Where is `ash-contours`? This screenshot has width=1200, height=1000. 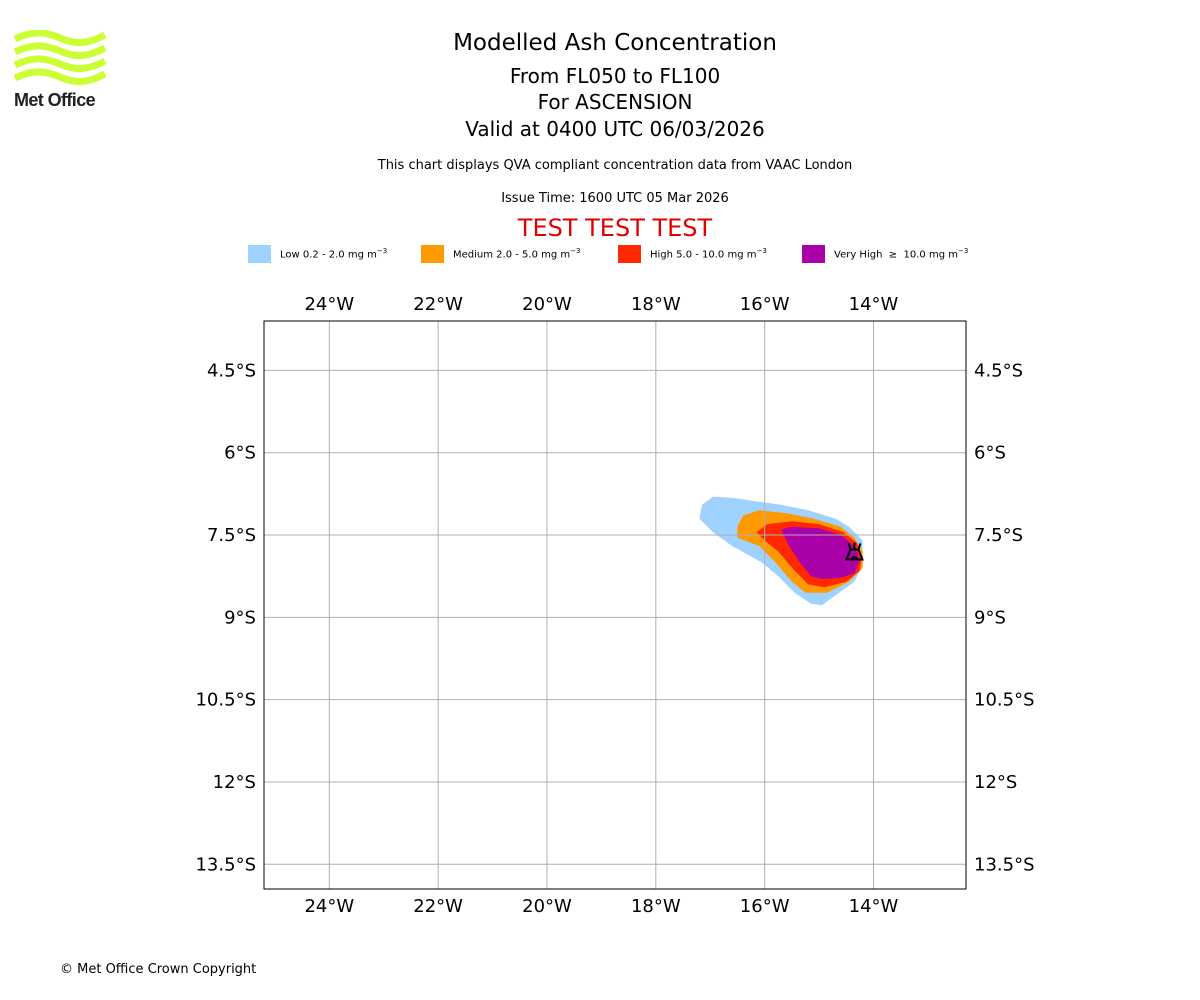 ash-contours is located at coordinates (781, 551).